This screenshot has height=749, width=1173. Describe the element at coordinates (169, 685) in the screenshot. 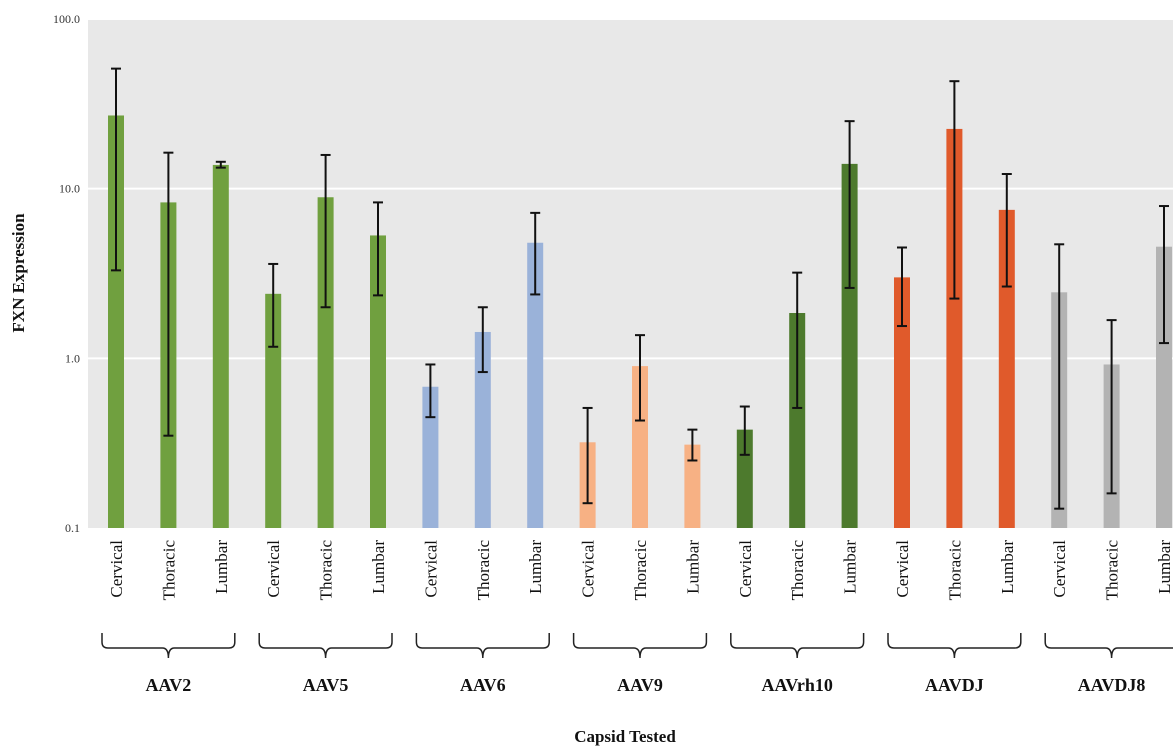

I see `group-label-aav2: AAV2` at that location.